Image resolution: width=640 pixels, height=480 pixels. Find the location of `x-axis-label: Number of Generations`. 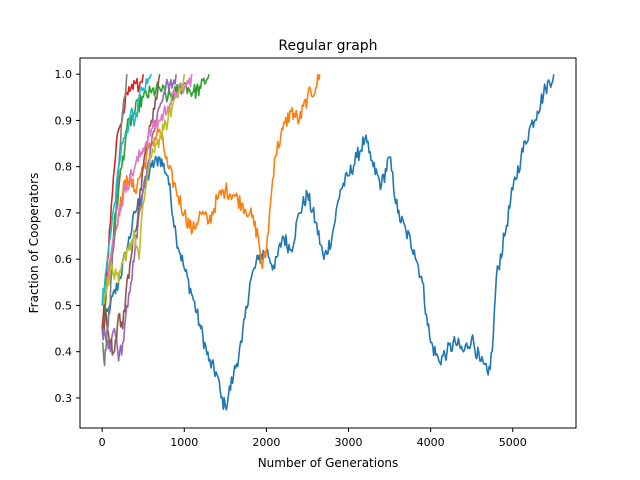

x-axis-label: Number of Generations is located at coordinates (328, 463).